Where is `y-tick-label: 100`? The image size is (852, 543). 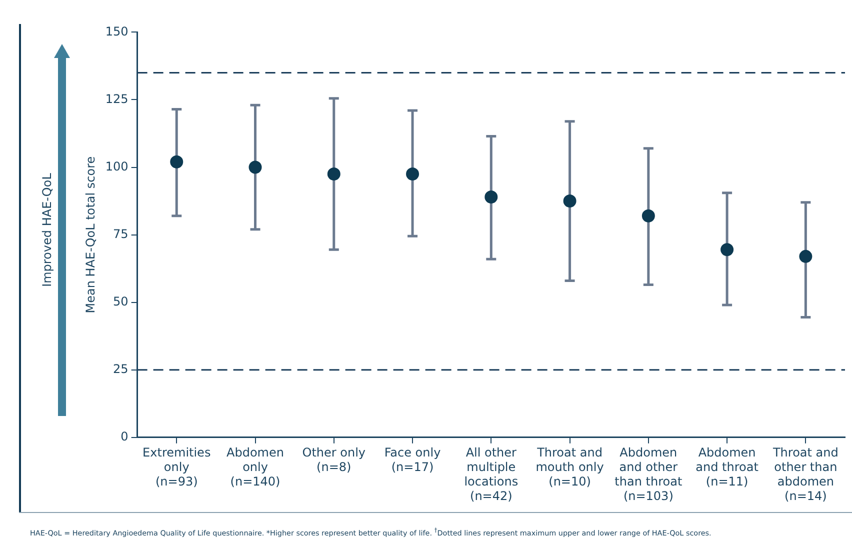 y-tick-label: 100 is located at coordinates (116, 166).